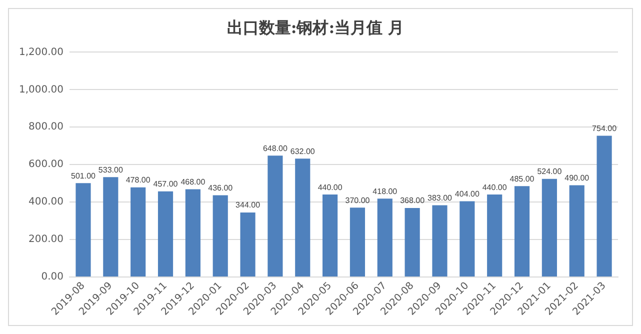 This screenshot has width=641, height=334. Describe the element at coordinates (193, 182) in the screenshot. I see `data-label: 468.00` at that location.